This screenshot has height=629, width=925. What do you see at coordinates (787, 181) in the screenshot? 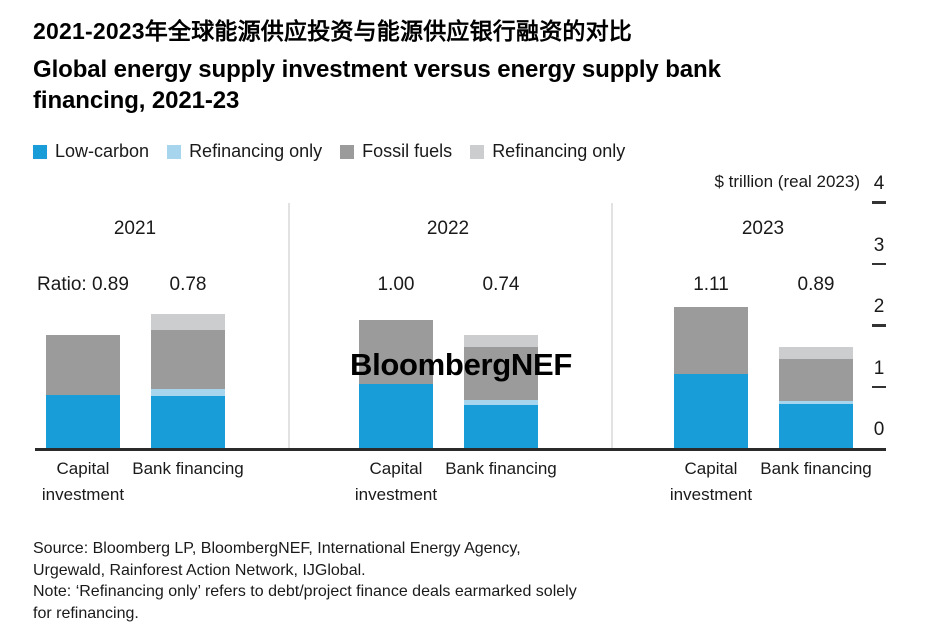
I see `y-axis-unit-label: $ trillion (real 2023)` at bounding box center [787, 181].